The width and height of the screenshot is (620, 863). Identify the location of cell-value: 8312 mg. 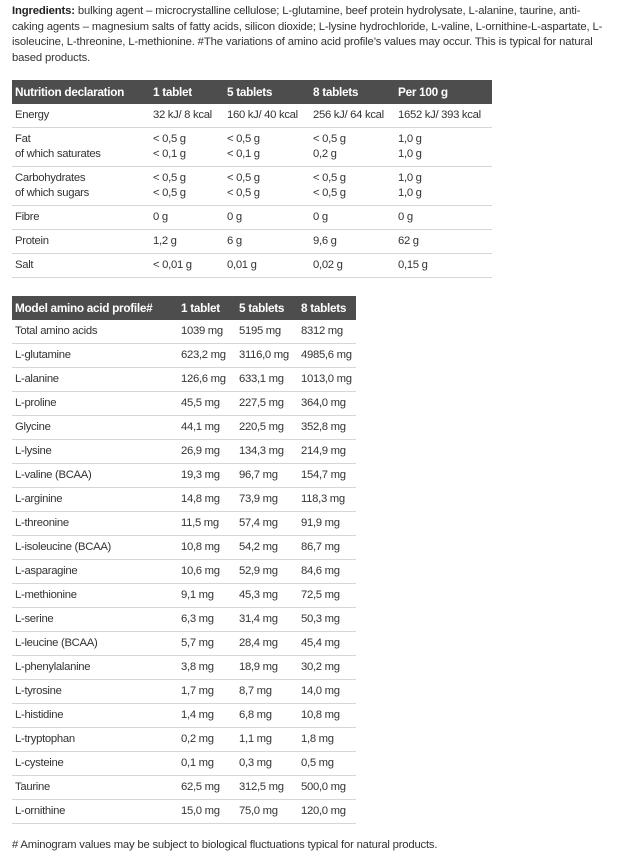
(327, 332).